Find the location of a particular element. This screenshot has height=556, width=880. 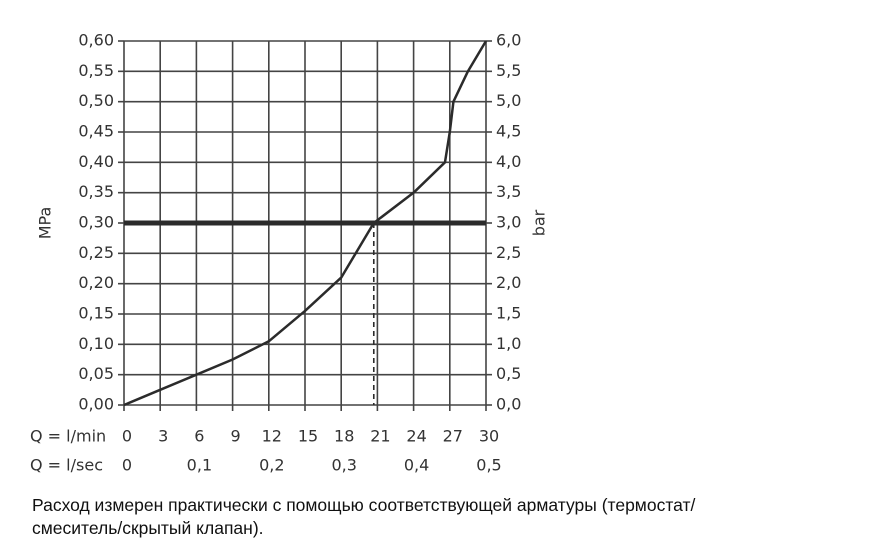

y2-tick-label: 0,0 is located at coordinates (508, 404).